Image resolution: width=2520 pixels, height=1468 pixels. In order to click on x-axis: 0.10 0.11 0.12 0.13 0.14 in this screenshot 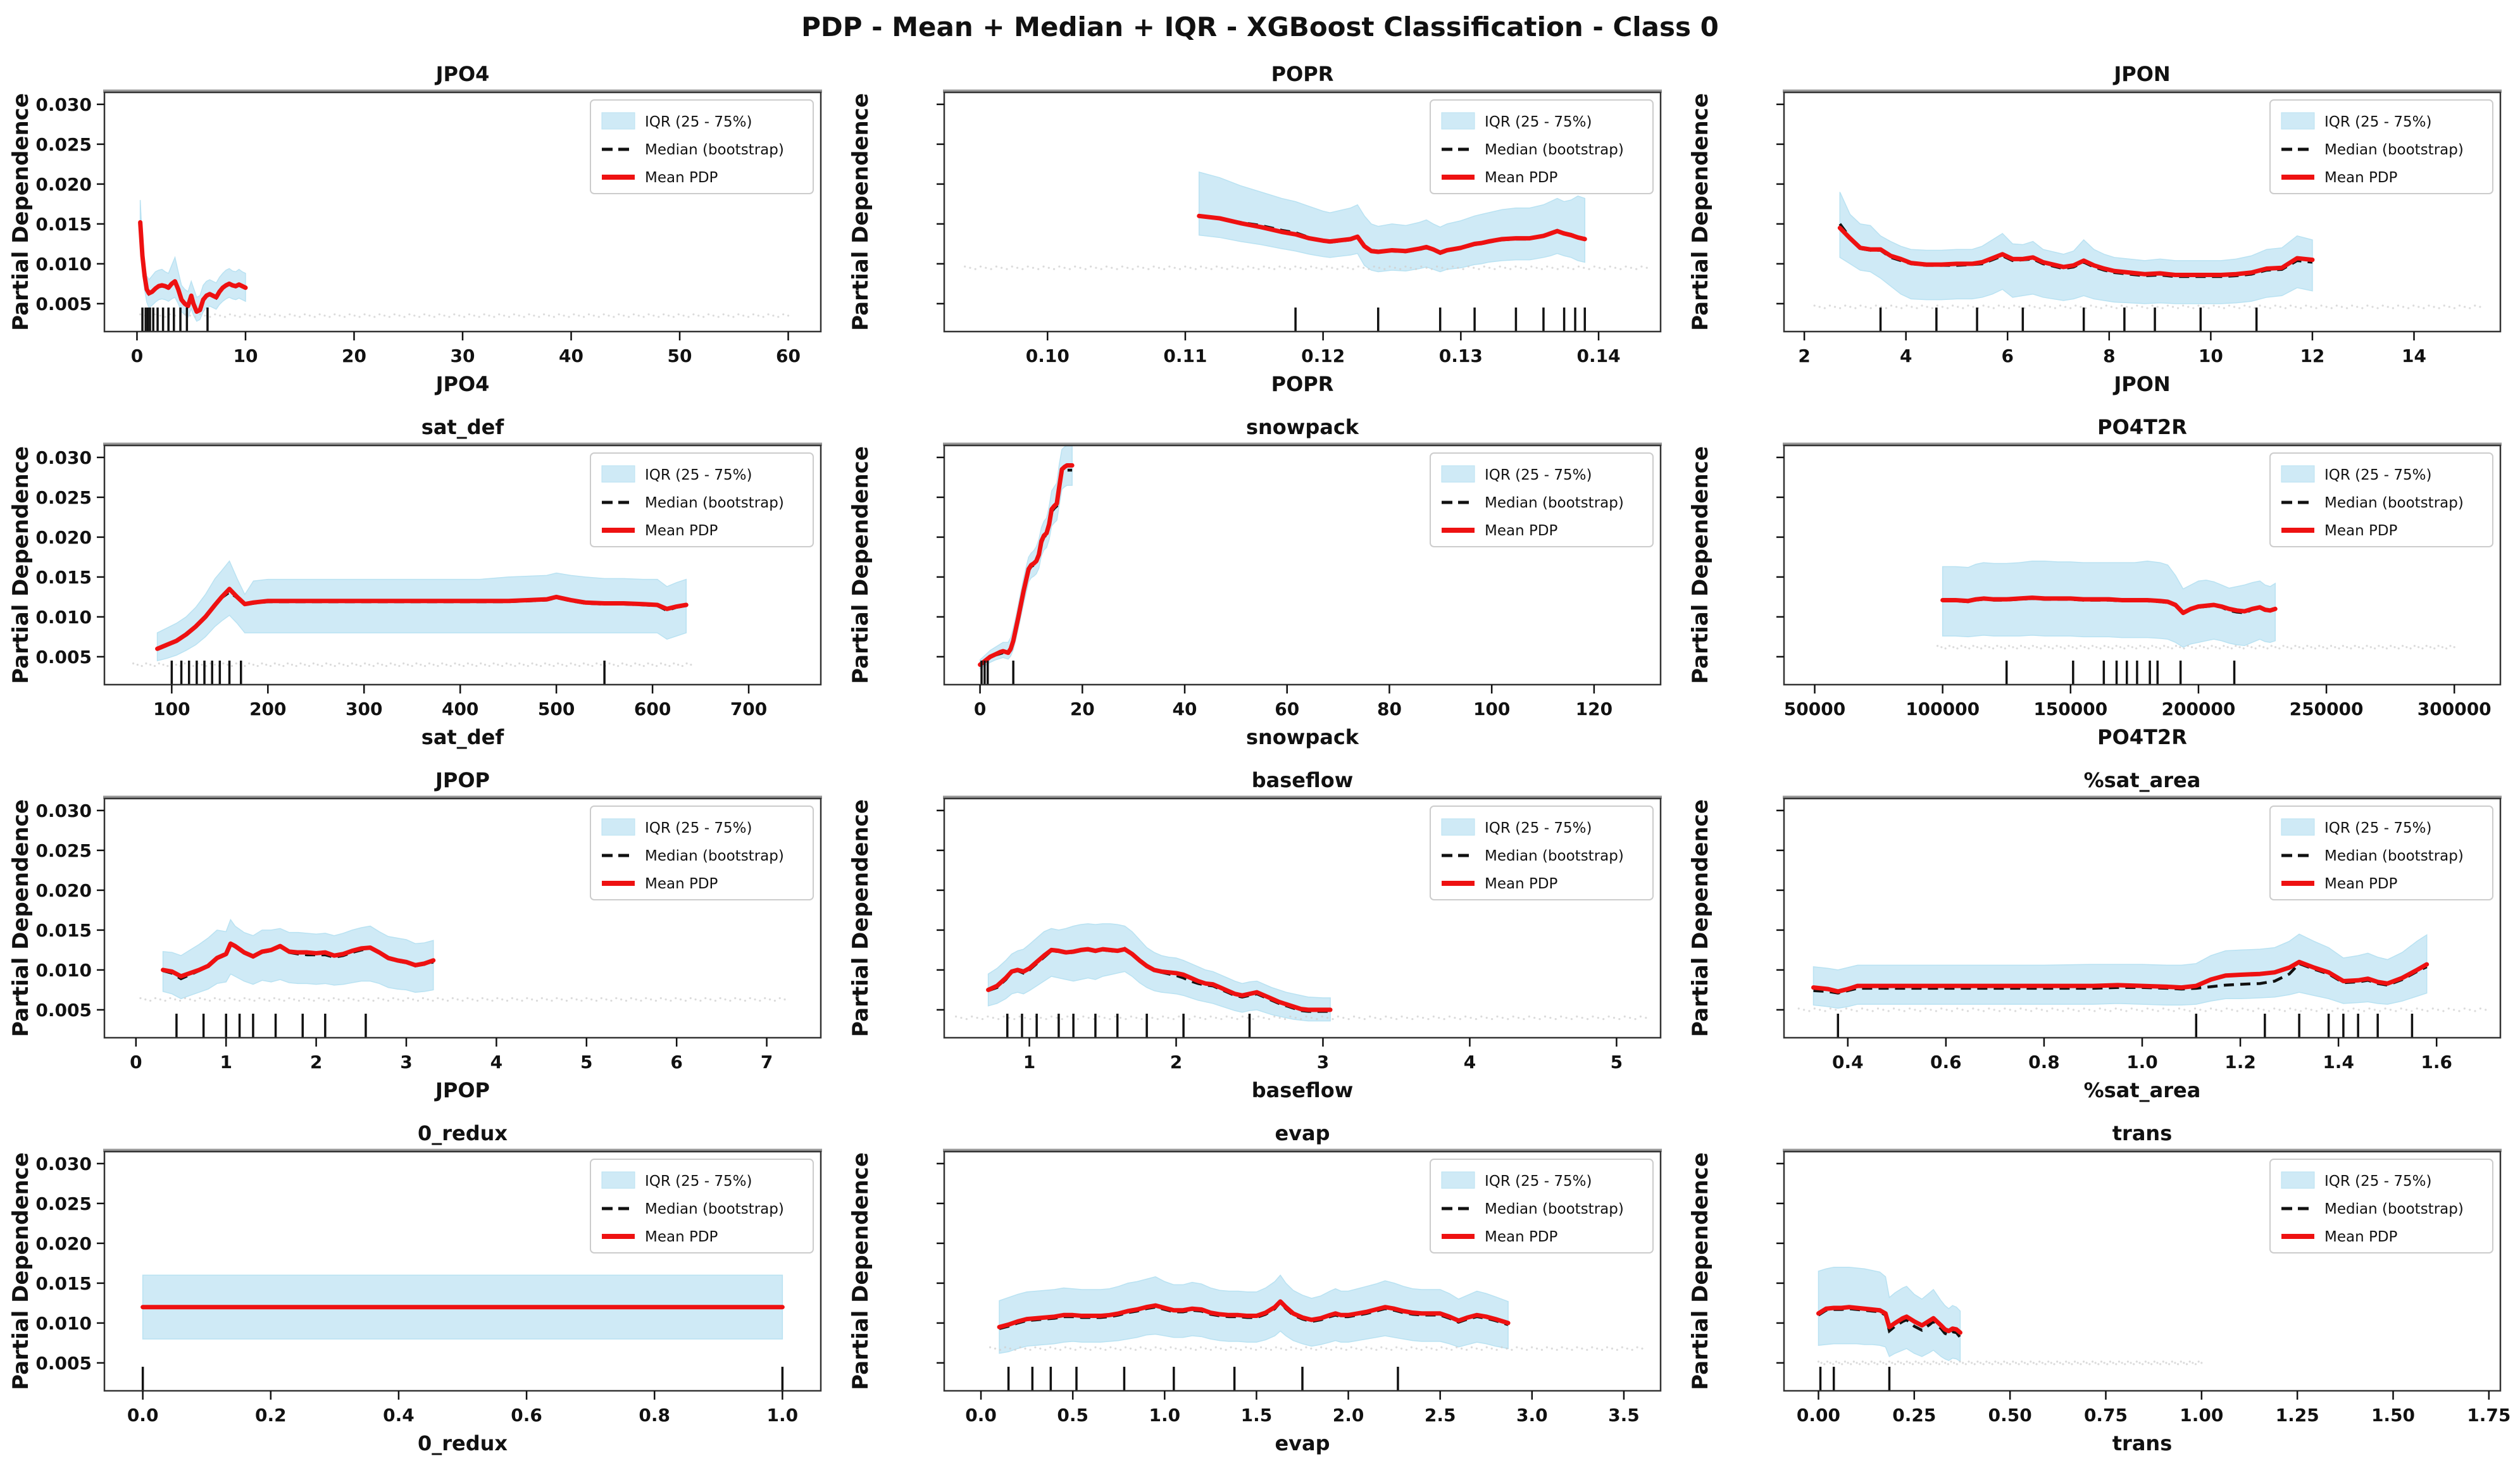, I will do `click(1323, 349)`.